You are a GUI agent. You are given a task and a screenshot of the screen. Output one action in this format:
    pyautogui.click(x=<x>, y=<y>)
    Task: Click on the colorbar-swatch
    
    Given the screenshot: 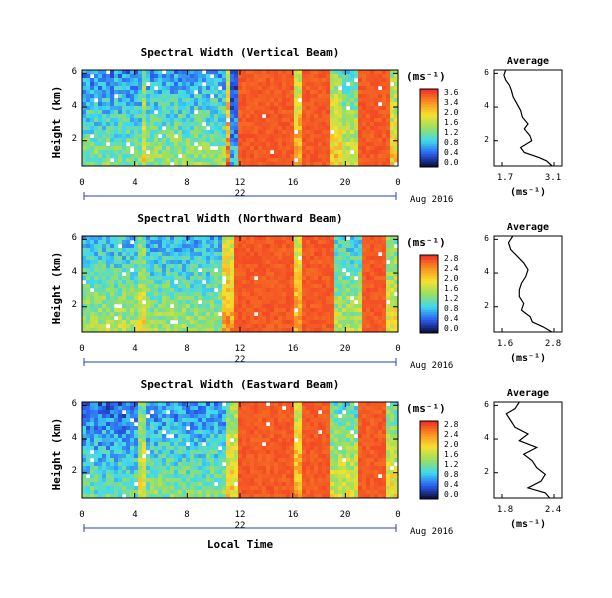 What is the action you would take?
    pyautogui.click(x=429, y=256)
    